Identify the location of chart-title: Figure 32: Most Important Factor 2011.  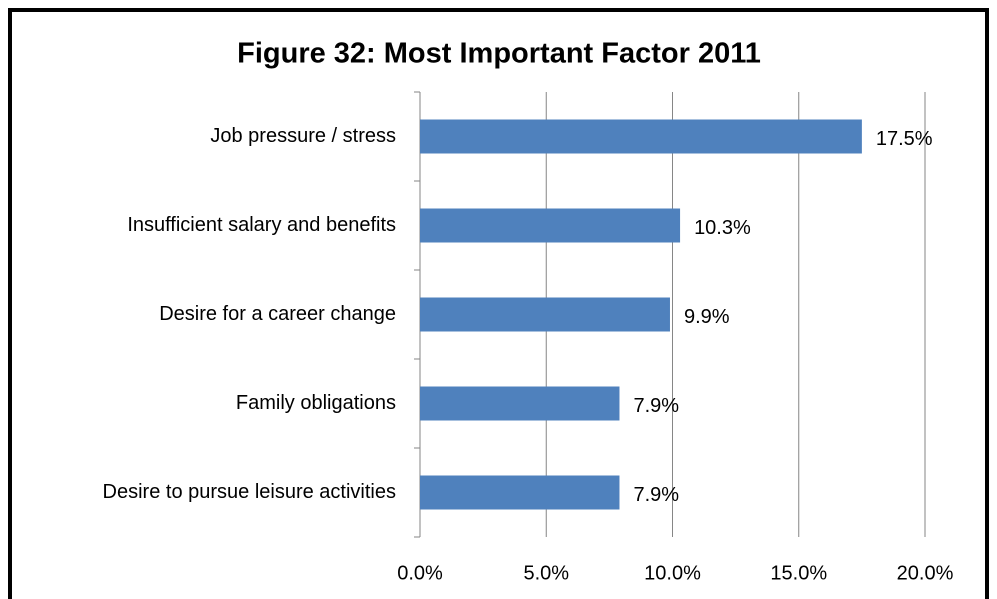
(499, 54).